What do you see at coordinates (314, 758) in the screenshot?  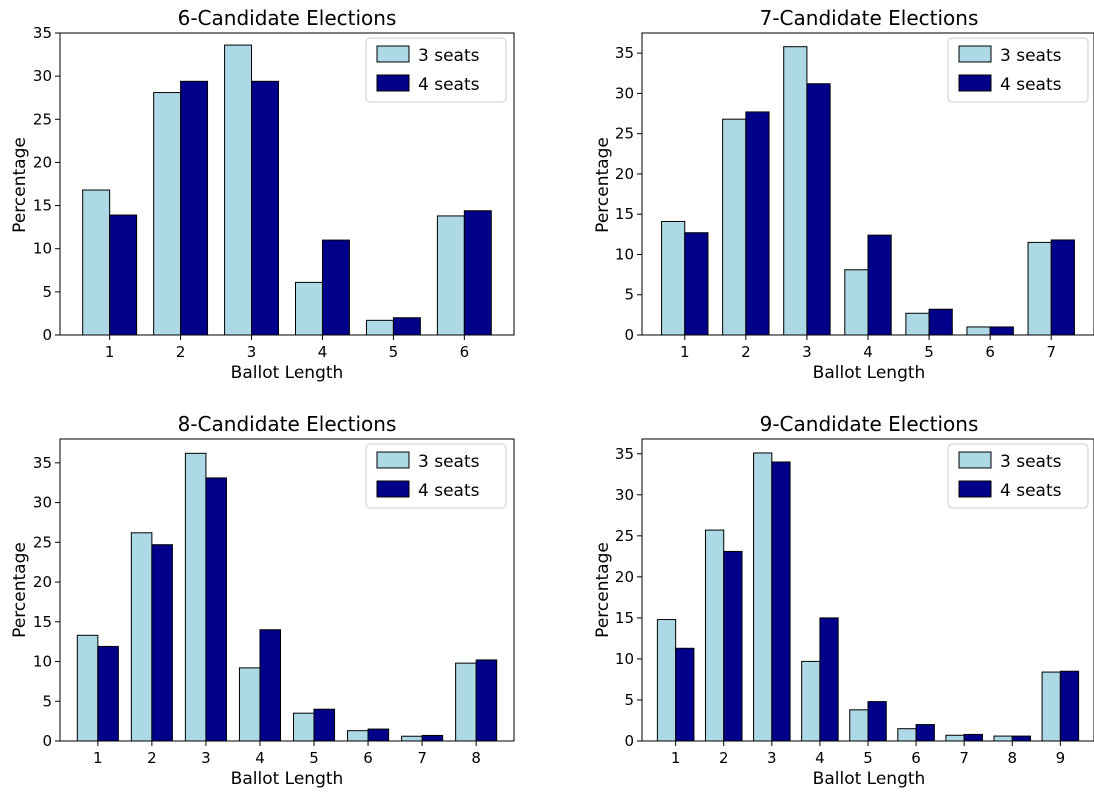 I see `x-tick-label: 5` at bounding box center [314, 758].